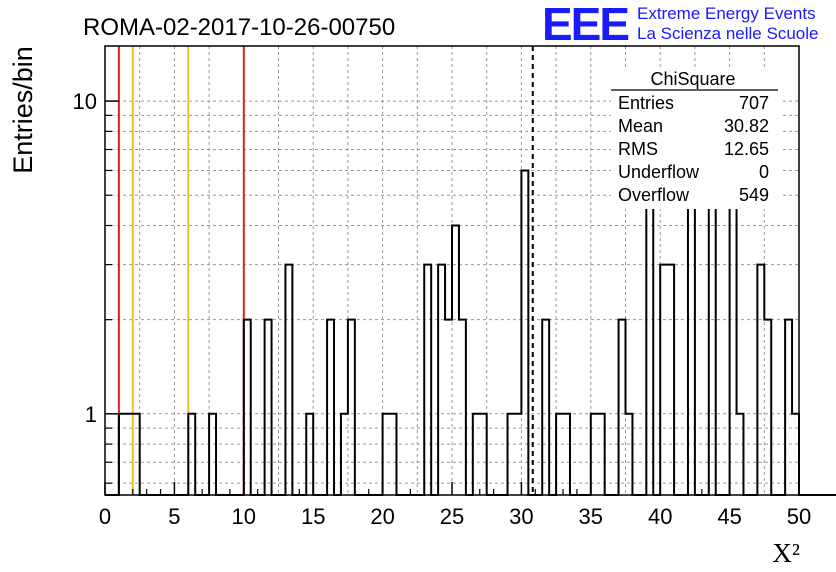 The height and width of the screenshot is (572, 836). Describe the element at coordinates (727, 33) in the screenshot. I see `logo-line-2: La Scienza nelle Scuole` at that location.